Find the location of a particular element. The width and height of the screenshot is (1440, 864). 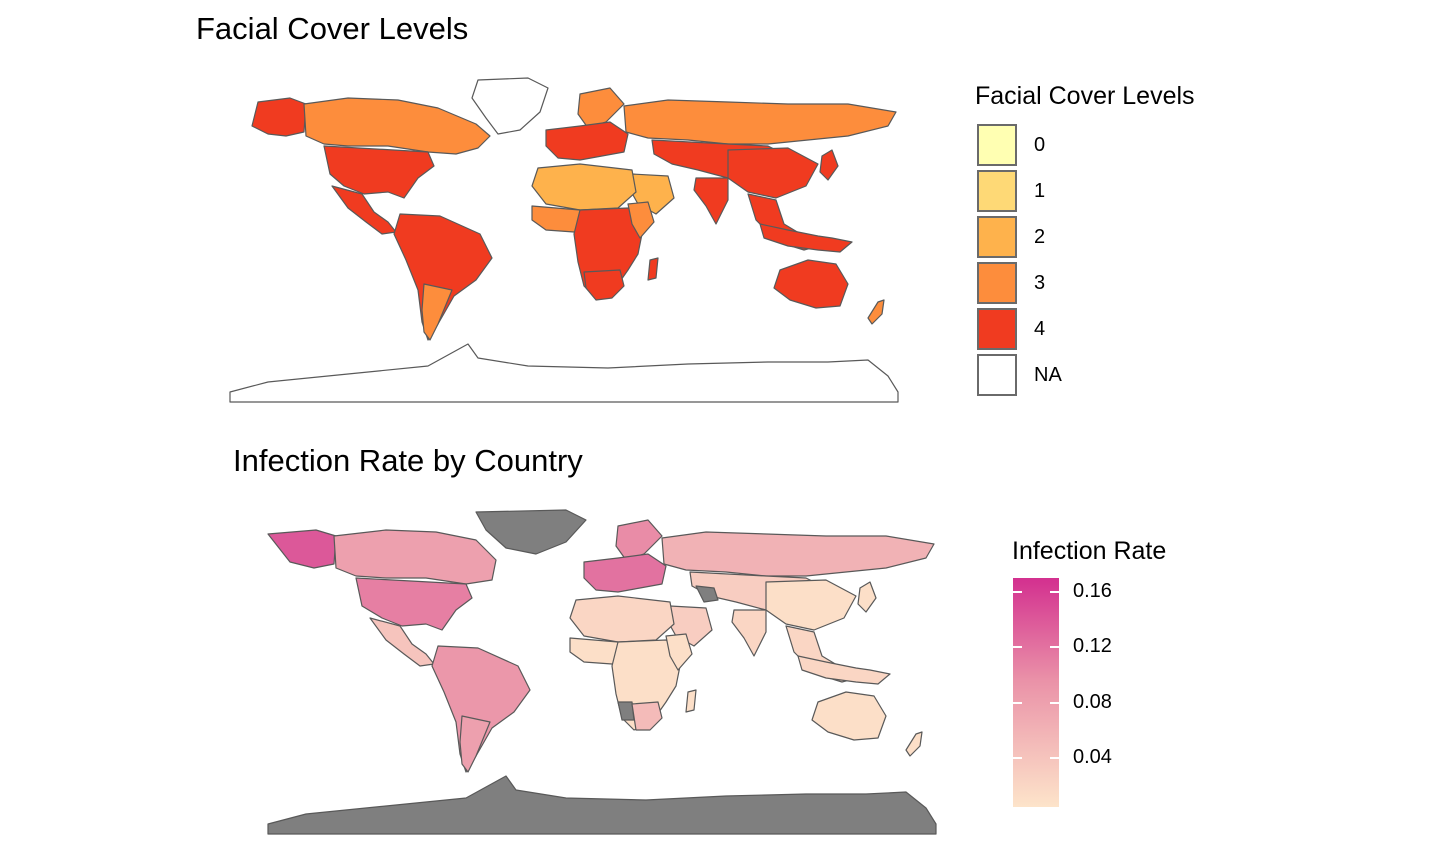

gradient-tick-label: 0.12 is located at coordinates (1092, 646).